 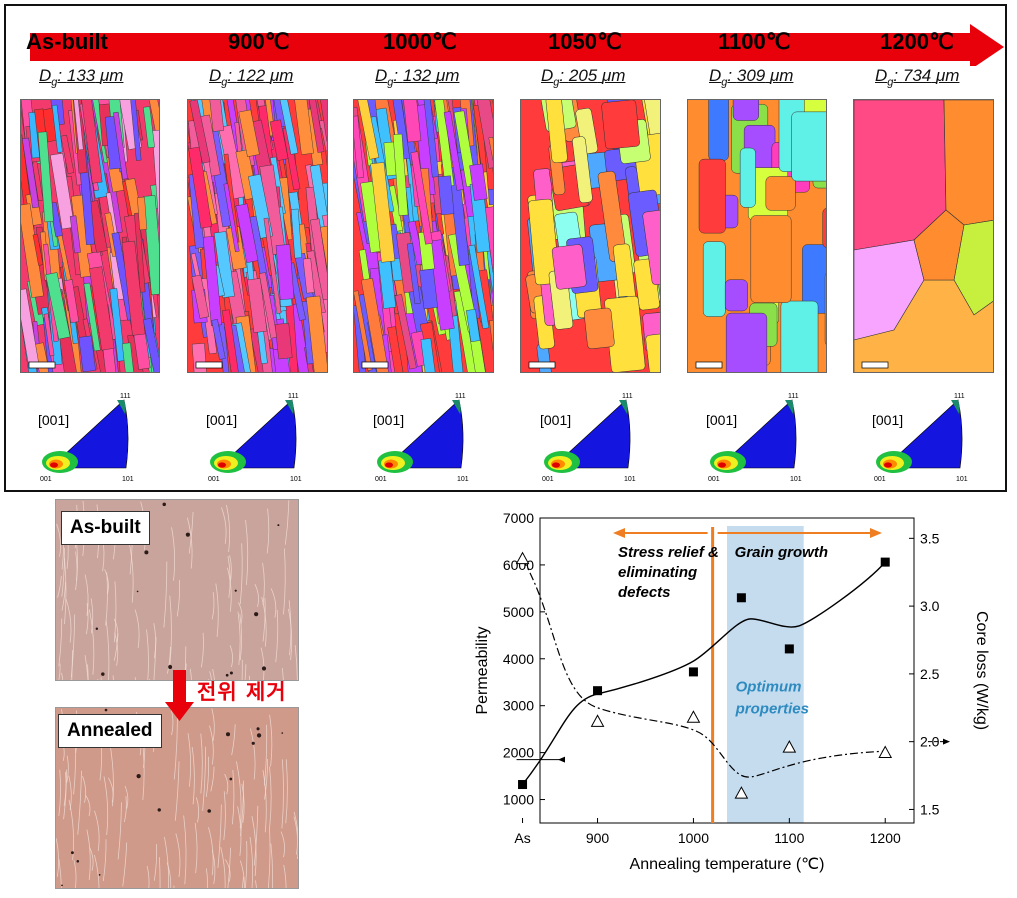 I want to click on stress-relief-arrowhead, so click(x=619, y=533).